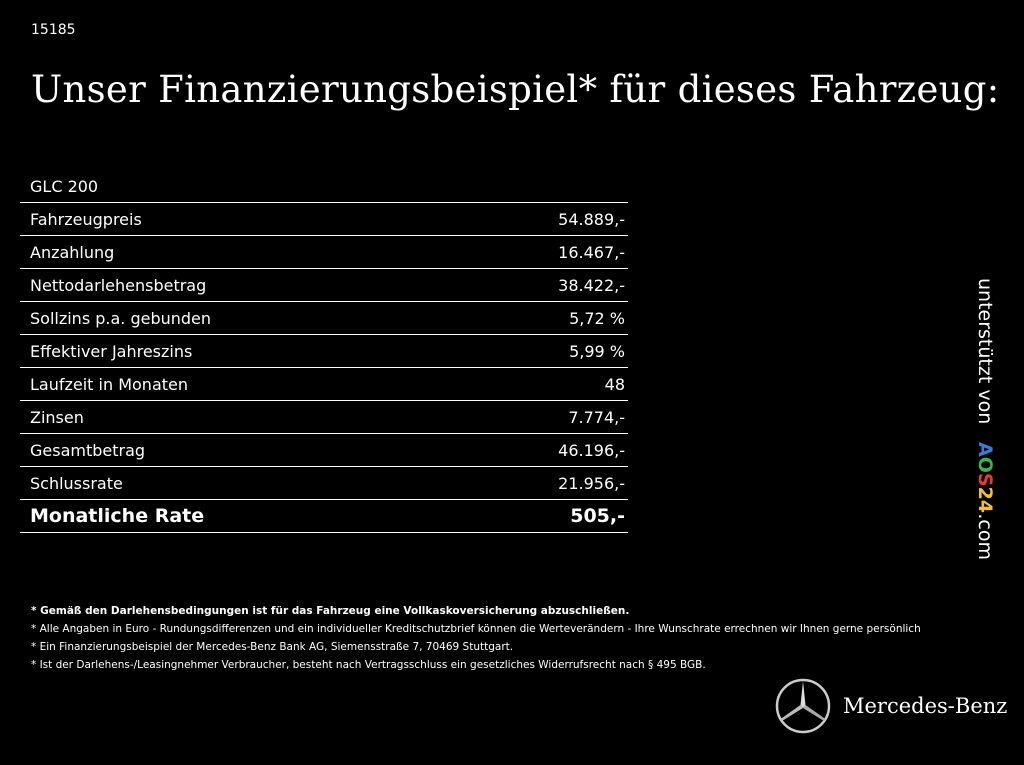 The width and height of the screenshot is (1024, 765). What do you see at coordinates (324, 516) in the screenshot?
I see `monthly-rate-row: Monatliche Rate 505,-` at bounding box center [324, 516].